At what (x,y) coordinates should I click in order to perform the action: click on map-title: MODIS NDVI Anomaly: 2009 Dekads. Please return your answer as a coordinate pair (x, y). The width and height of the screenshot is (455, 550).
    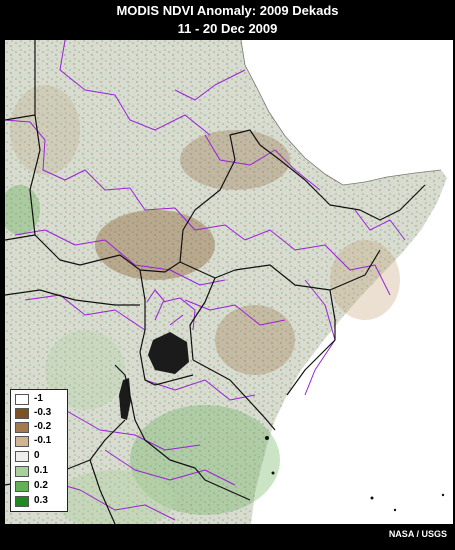
    Looking at the image, I should click on (227, 10).